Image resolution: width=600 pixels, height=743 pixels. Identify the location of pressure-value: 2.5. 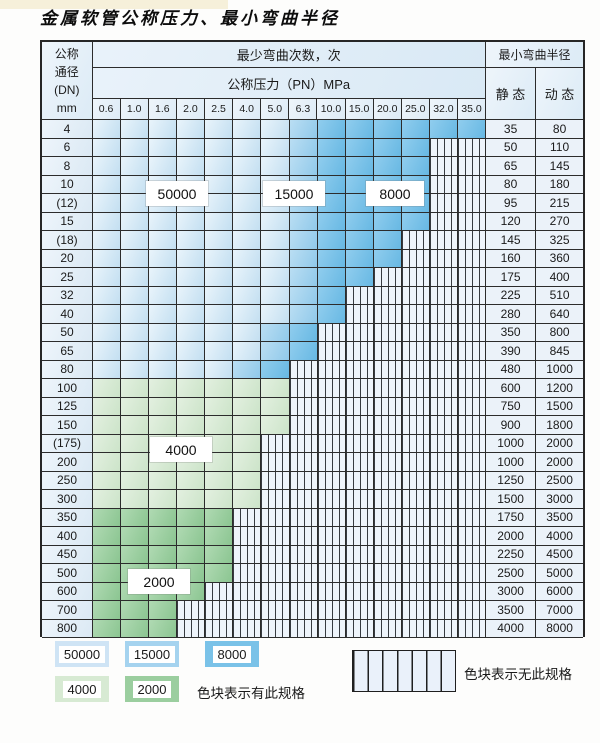
(219, 109).